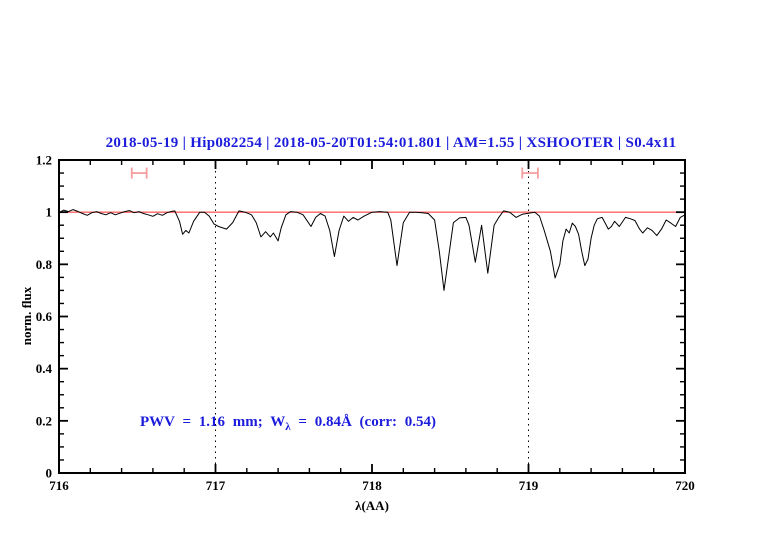 The image size is (782, 542). What do you see at coordinates (216, 485) in the screenshot?
I see `x-tick-label: 717` at bounding box center [216, 485].